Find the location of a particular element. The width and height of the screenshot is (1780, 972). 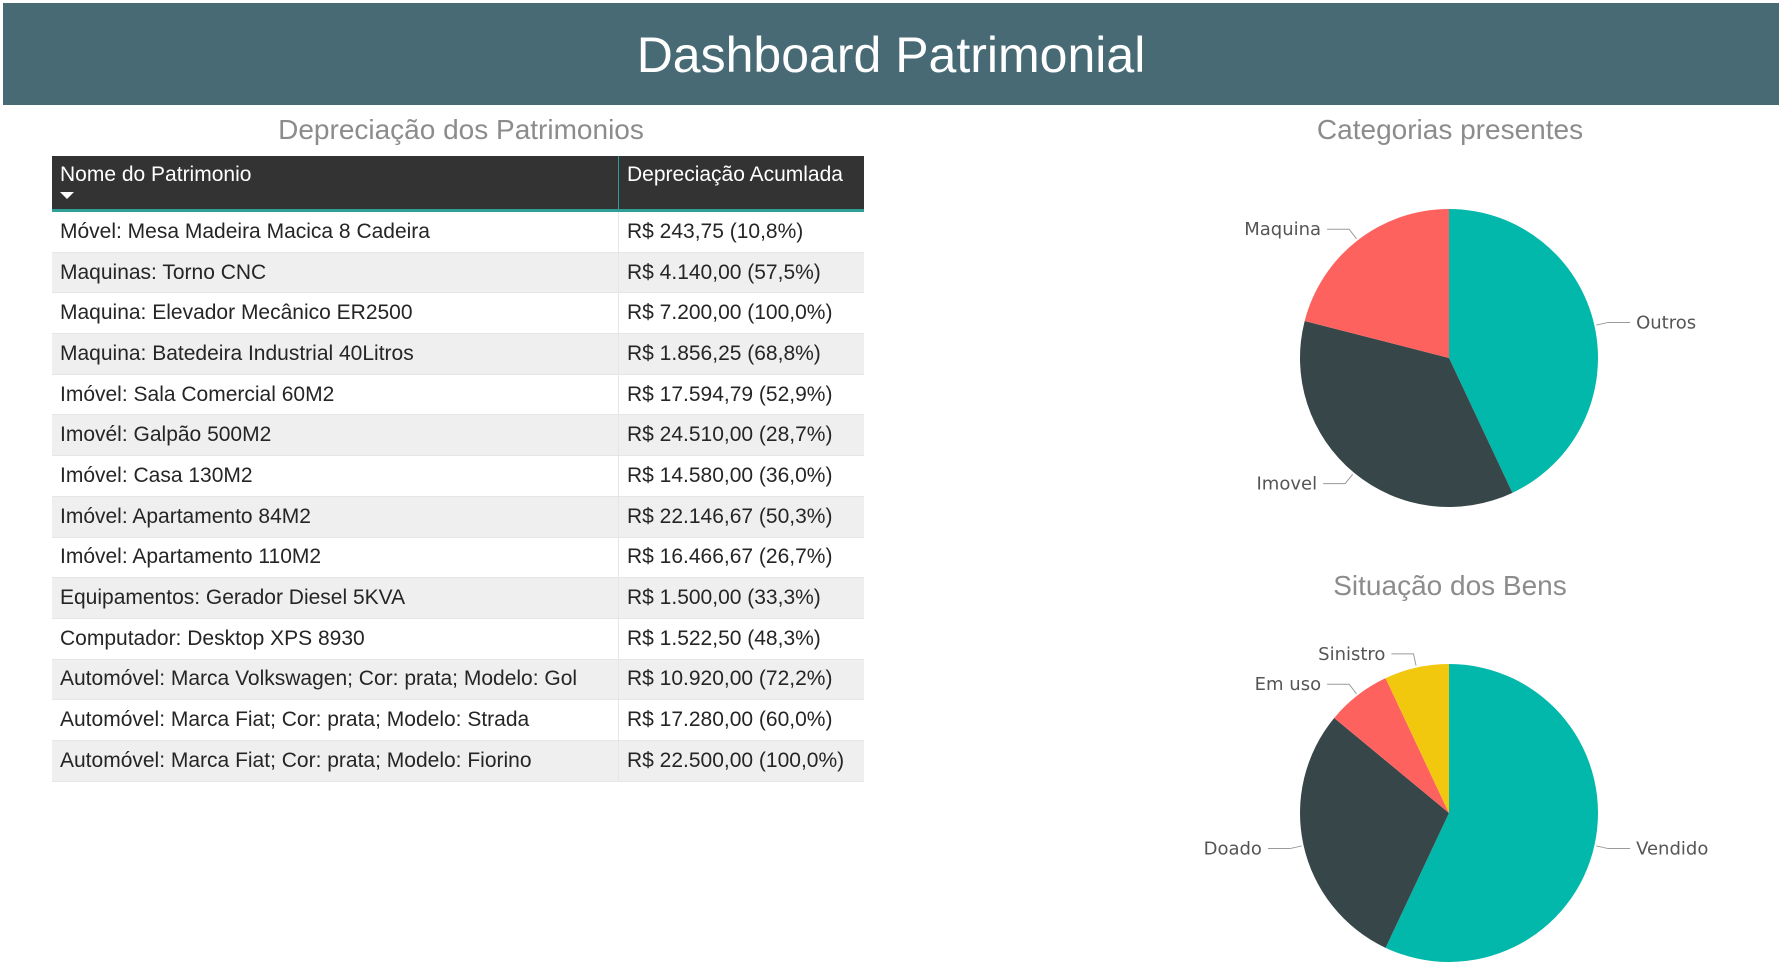

pie-slice-doado is located at coordinates (1374, 833).